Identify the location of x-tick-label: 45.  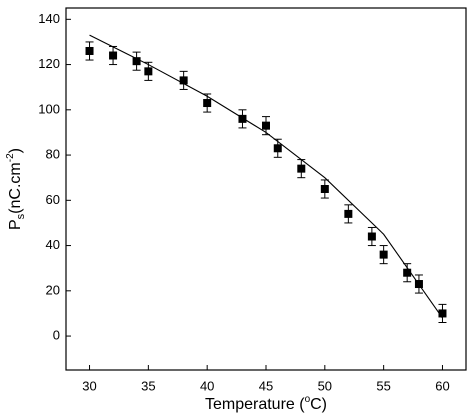
(266, 385).